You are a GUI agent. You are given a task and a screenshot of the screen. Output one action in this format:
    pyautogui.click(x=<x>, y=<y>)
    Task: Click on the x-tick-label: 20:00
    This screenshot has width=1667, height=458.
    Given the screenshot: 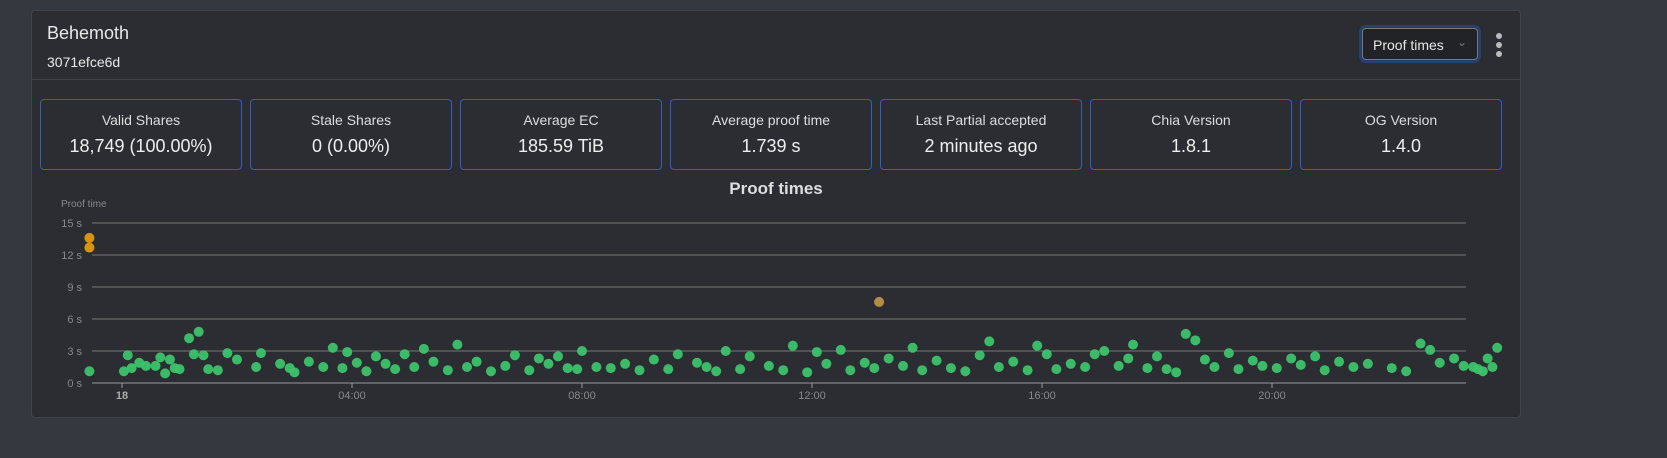 What is the action you would take?
    pyautogui.click(x=1272, y=396)
    